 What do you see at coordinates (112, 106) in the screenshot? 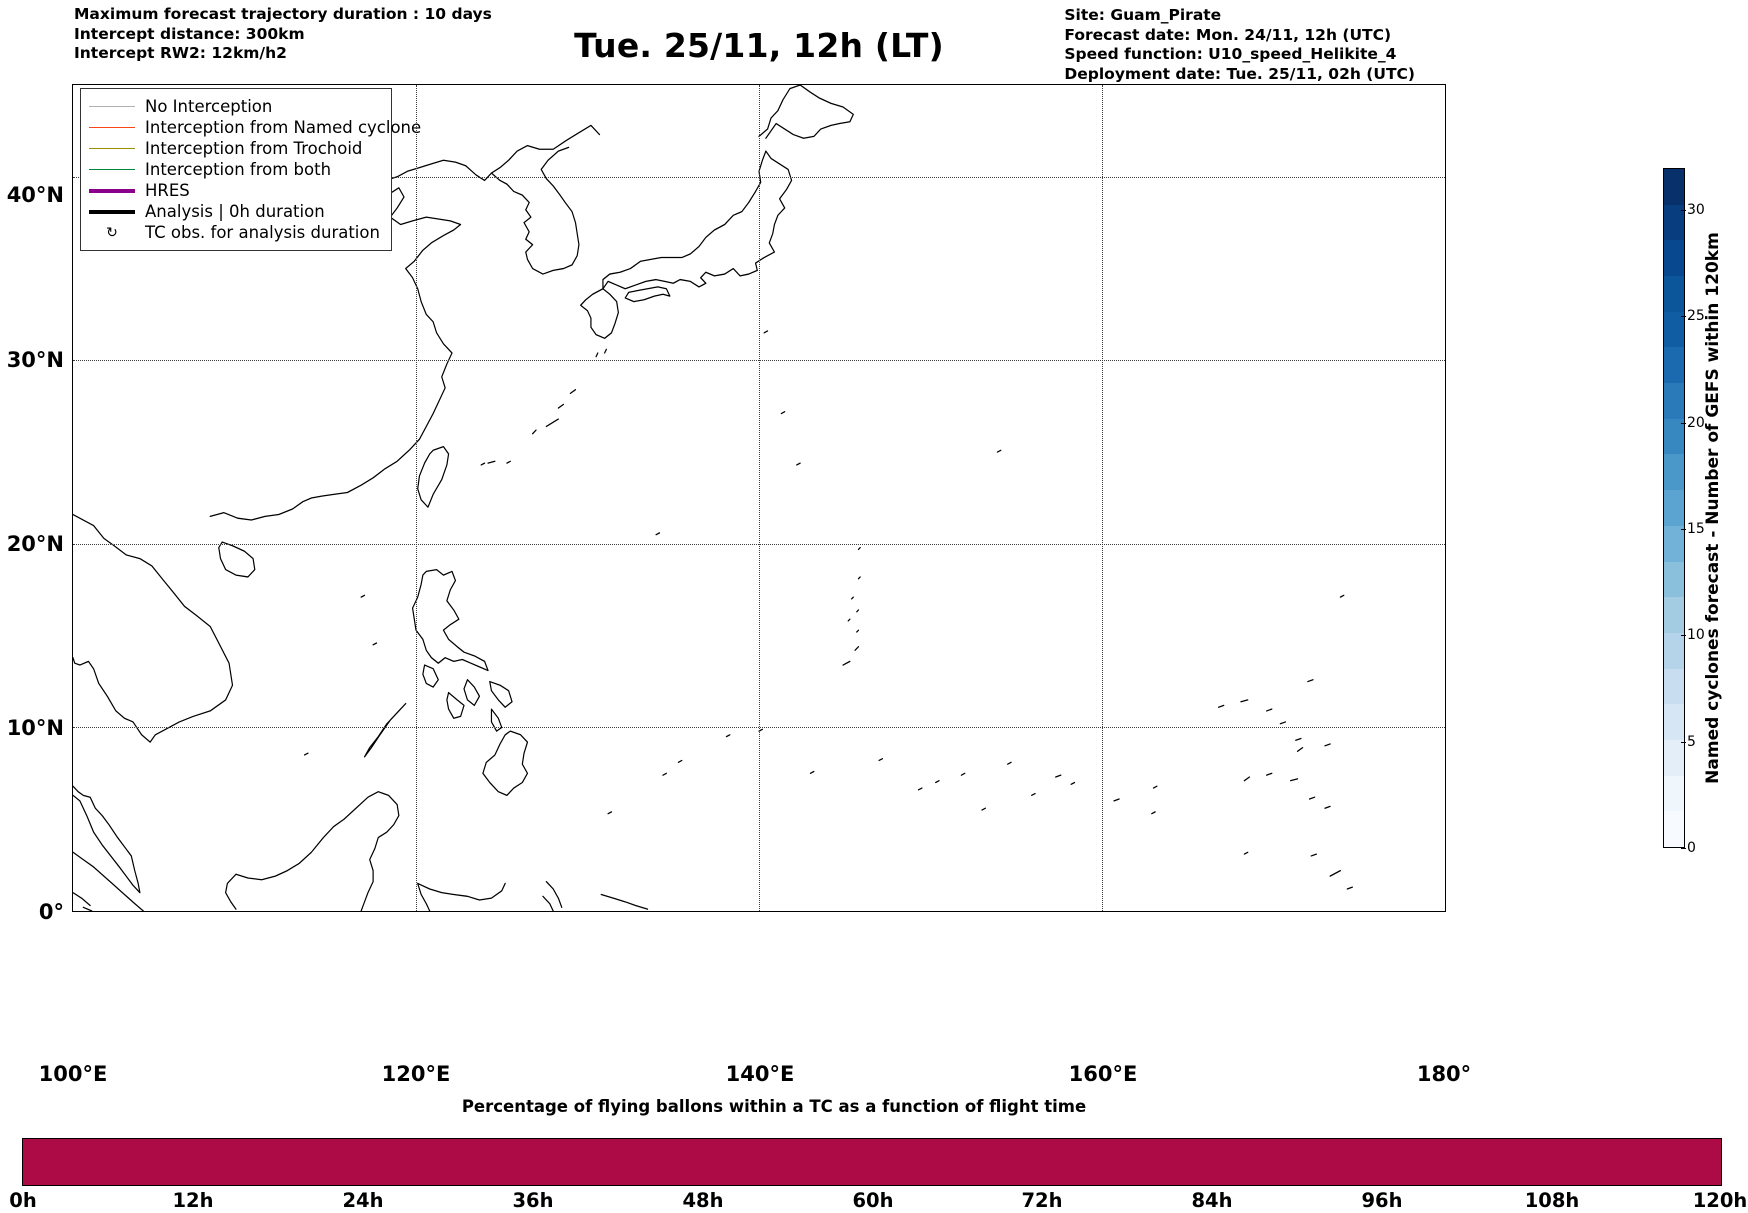
I see `legend-swatch-no-interception` at bounding box center [112, 106].